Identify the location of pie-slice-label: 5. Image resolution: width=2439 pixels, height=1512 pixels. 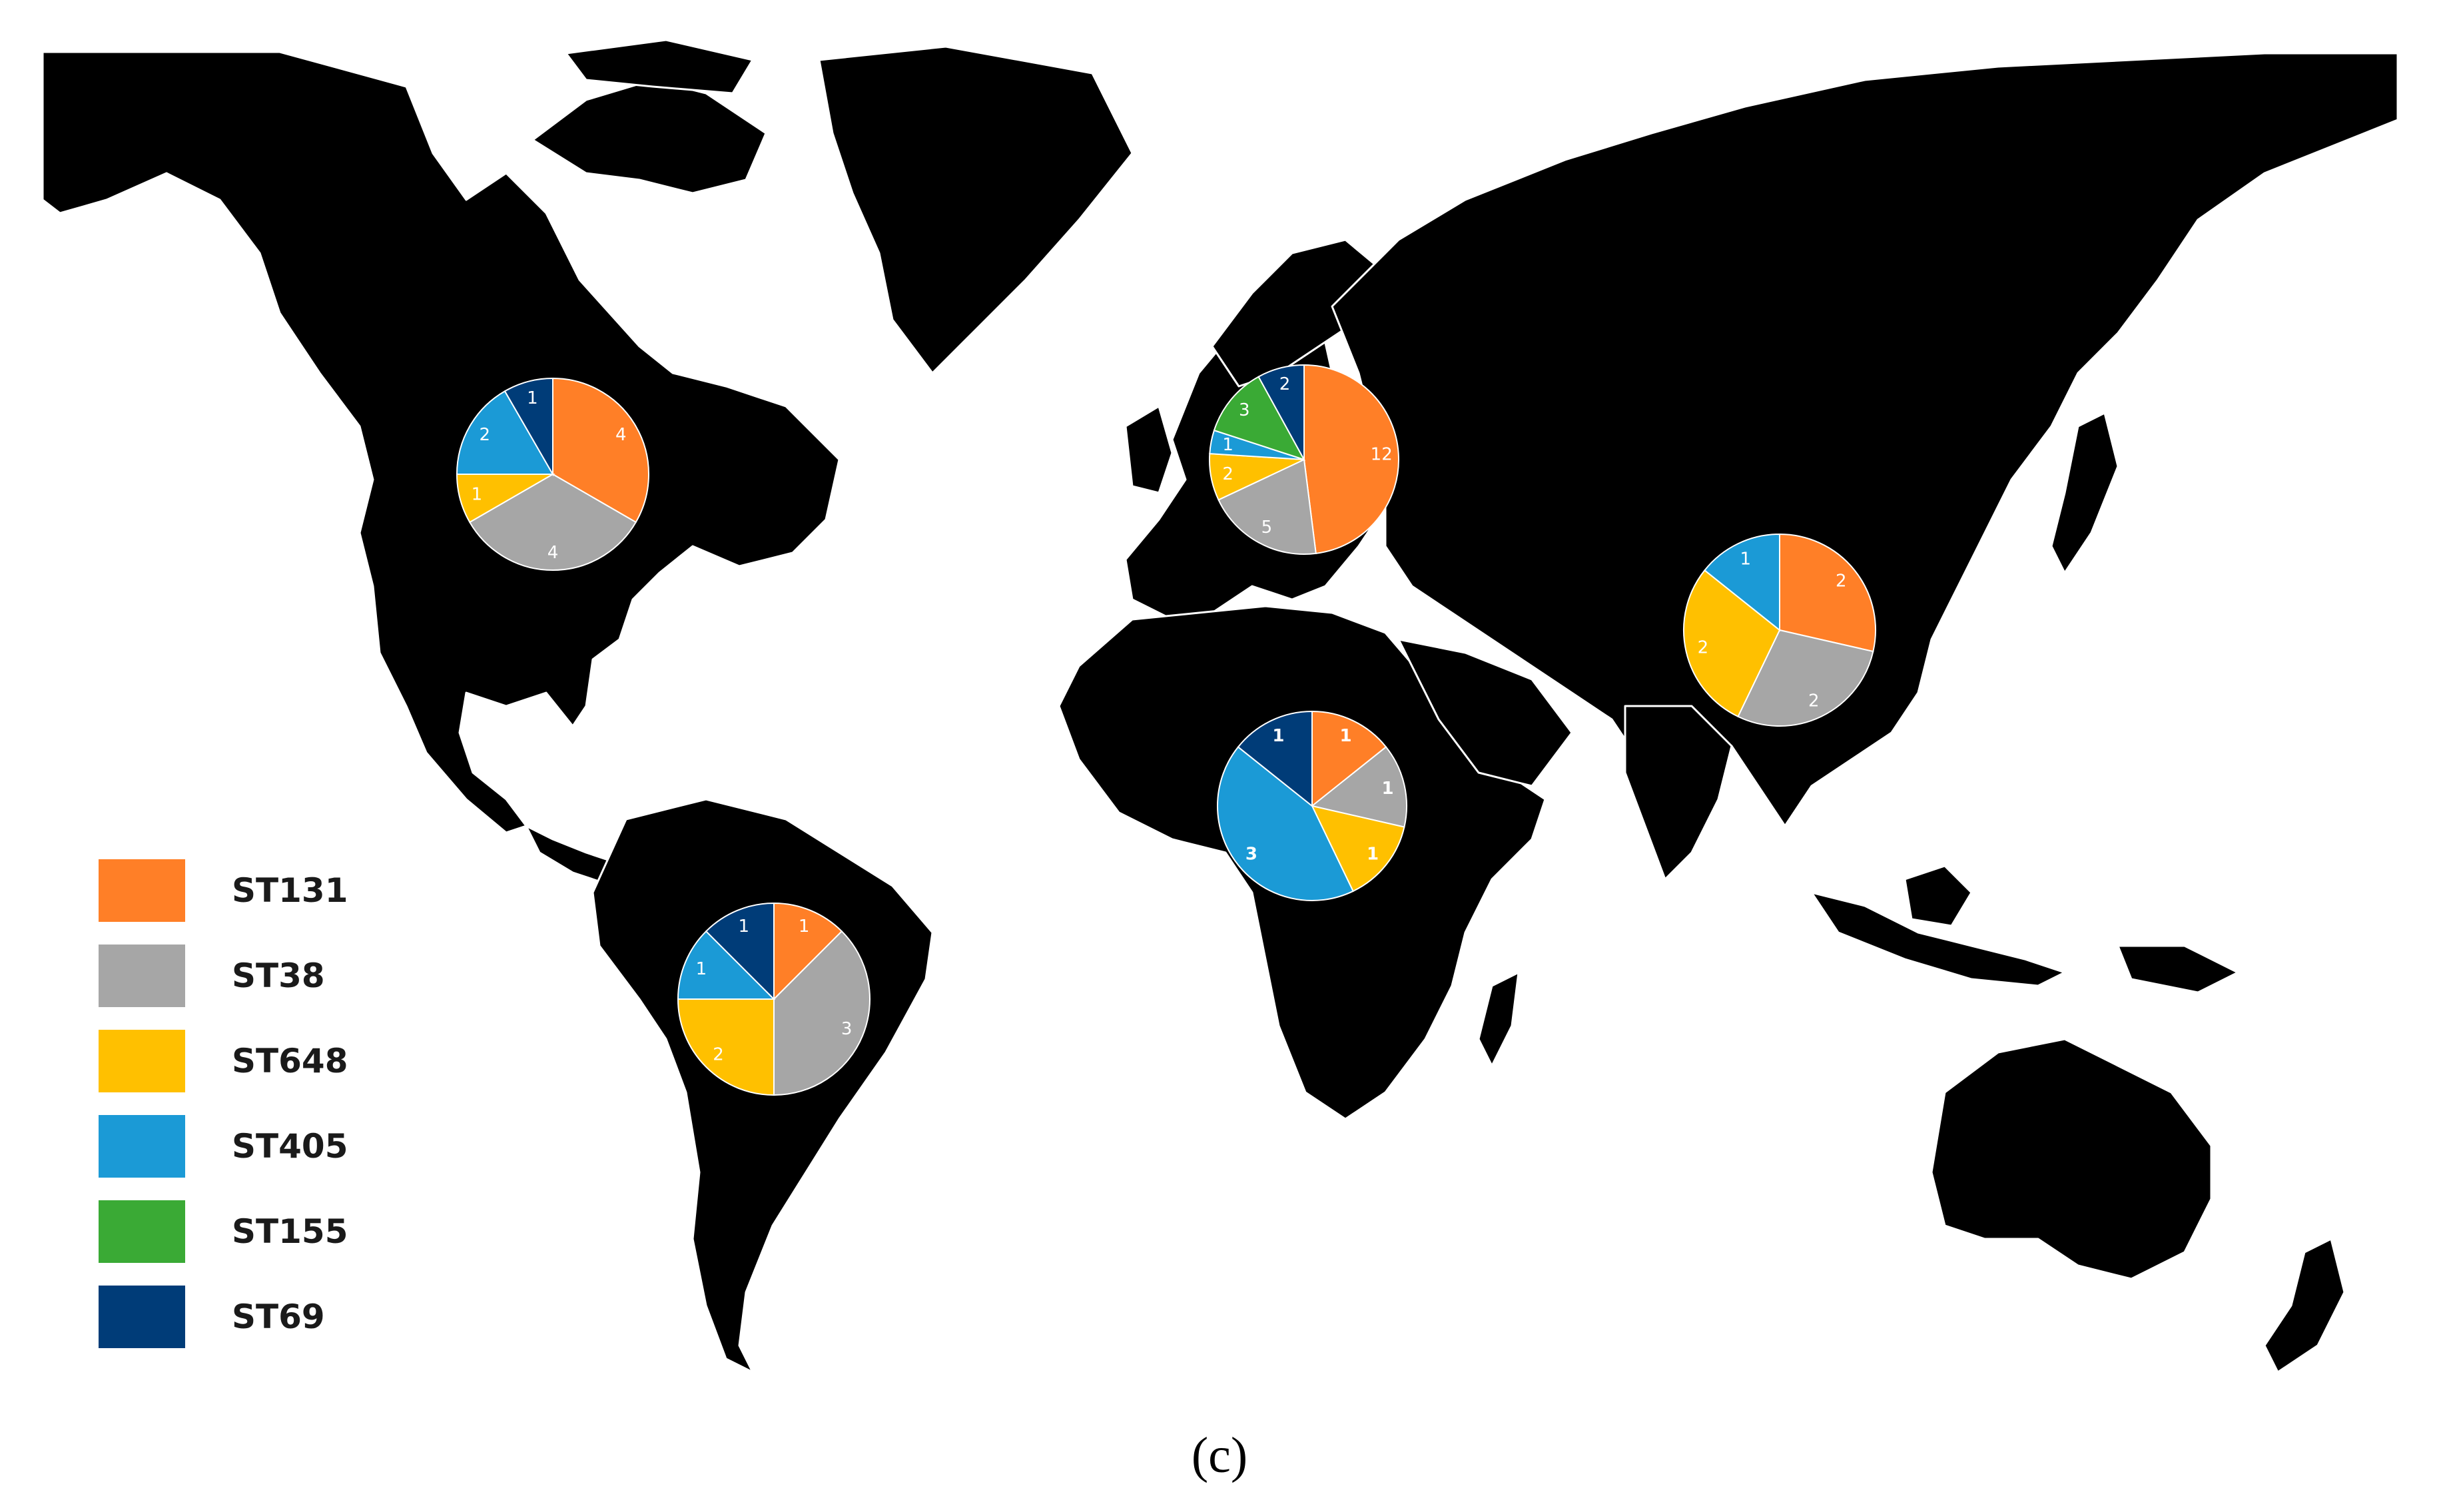
(1267, 528).